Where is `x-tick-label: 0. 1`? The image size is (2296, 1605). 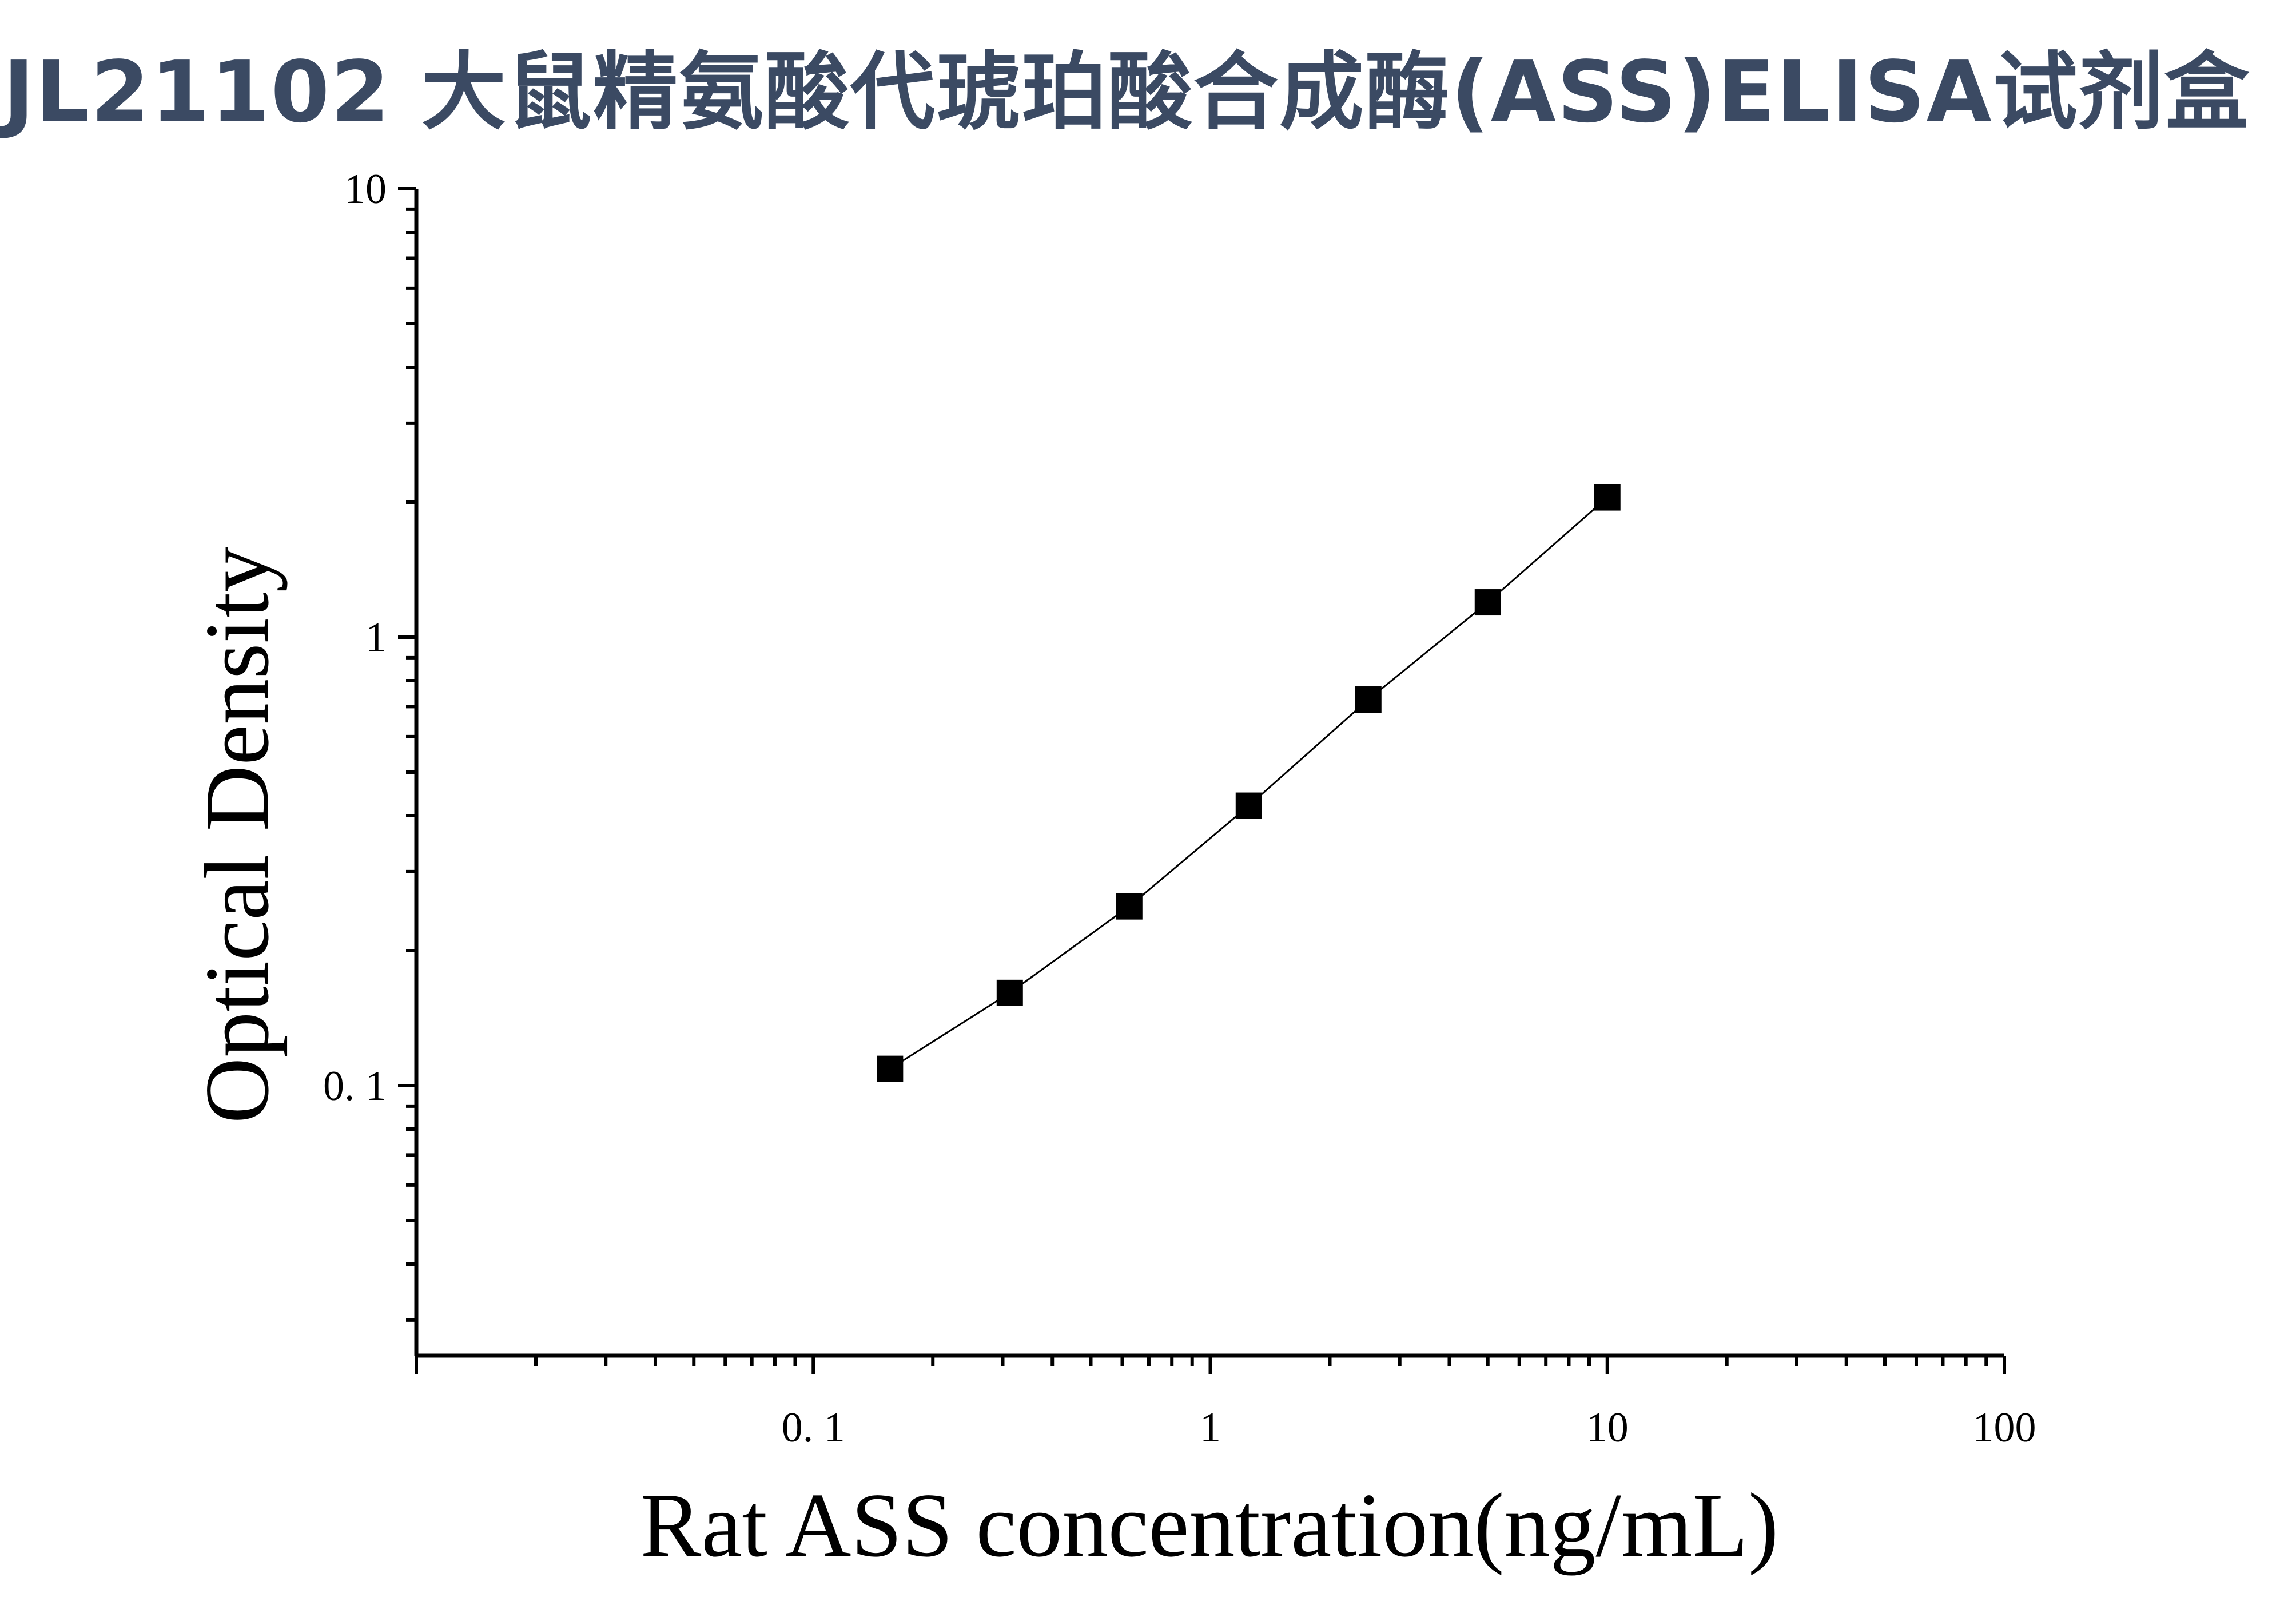 x-tick-label: 0. 1 is located at coordinates (813, 1427).